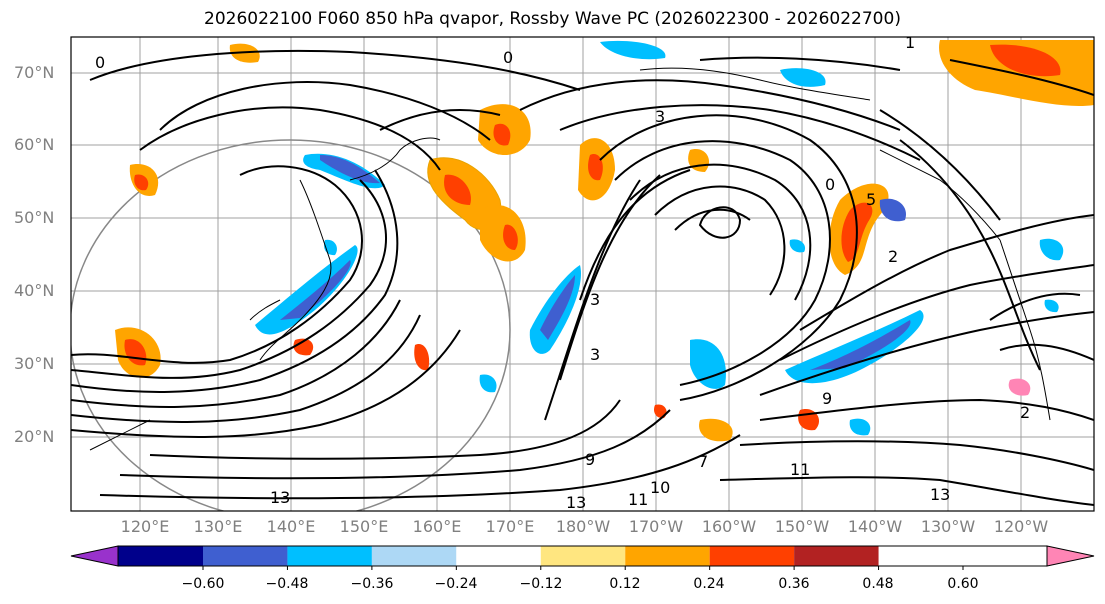 The height and width of the screenshot is (604, 1105). What do you see at coordinates (34, 72) in the screenshot?
I see `latitude-label: 70°N` at bounding box center [34, 72].